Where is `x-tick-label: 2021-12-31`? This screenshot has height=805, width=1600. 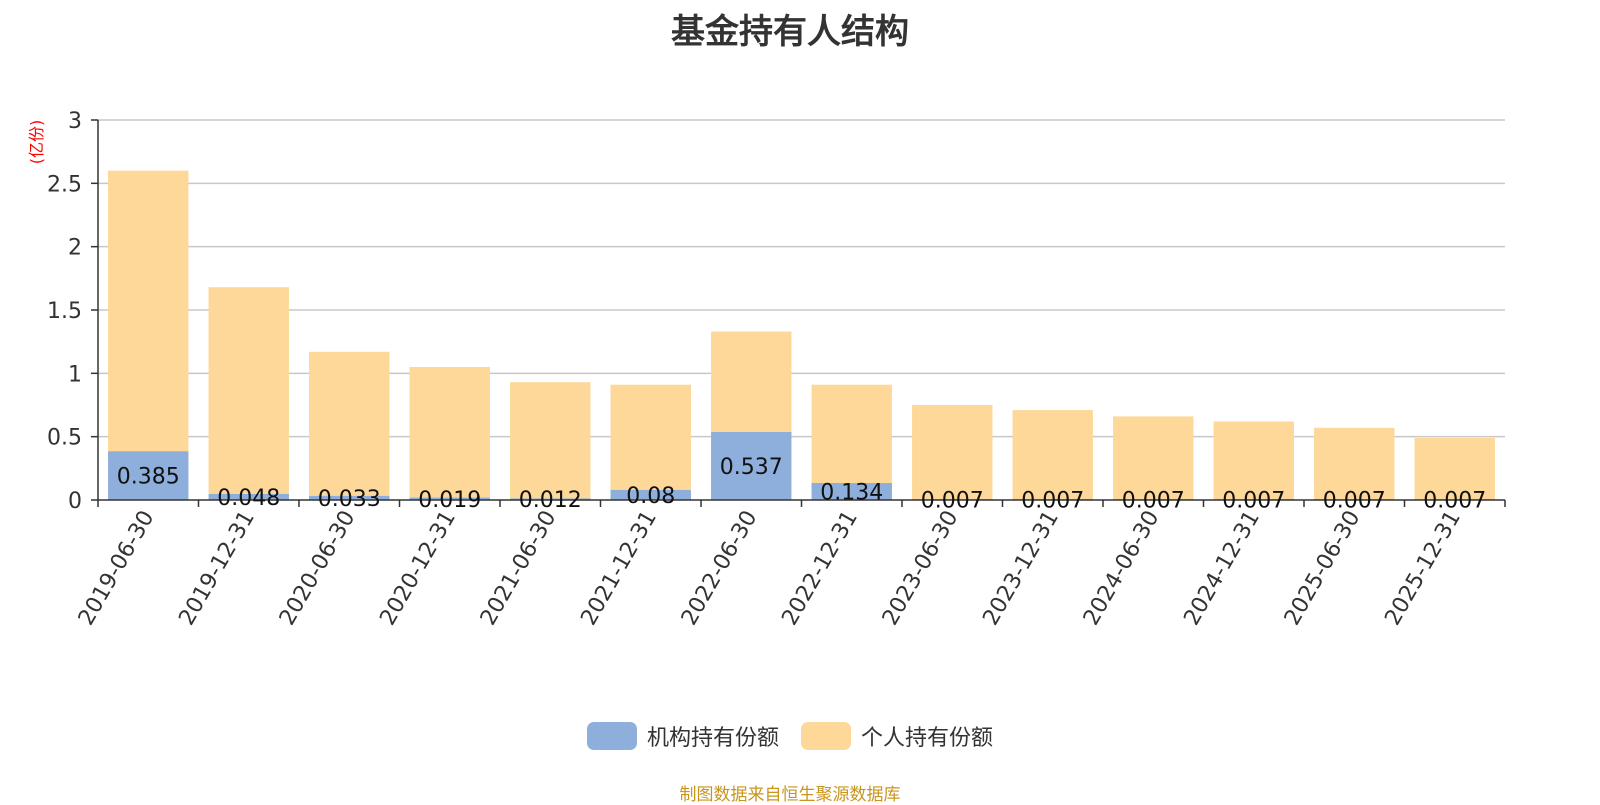
x-tick-label: 2021-12-31 is located at coordinates (619, 568).